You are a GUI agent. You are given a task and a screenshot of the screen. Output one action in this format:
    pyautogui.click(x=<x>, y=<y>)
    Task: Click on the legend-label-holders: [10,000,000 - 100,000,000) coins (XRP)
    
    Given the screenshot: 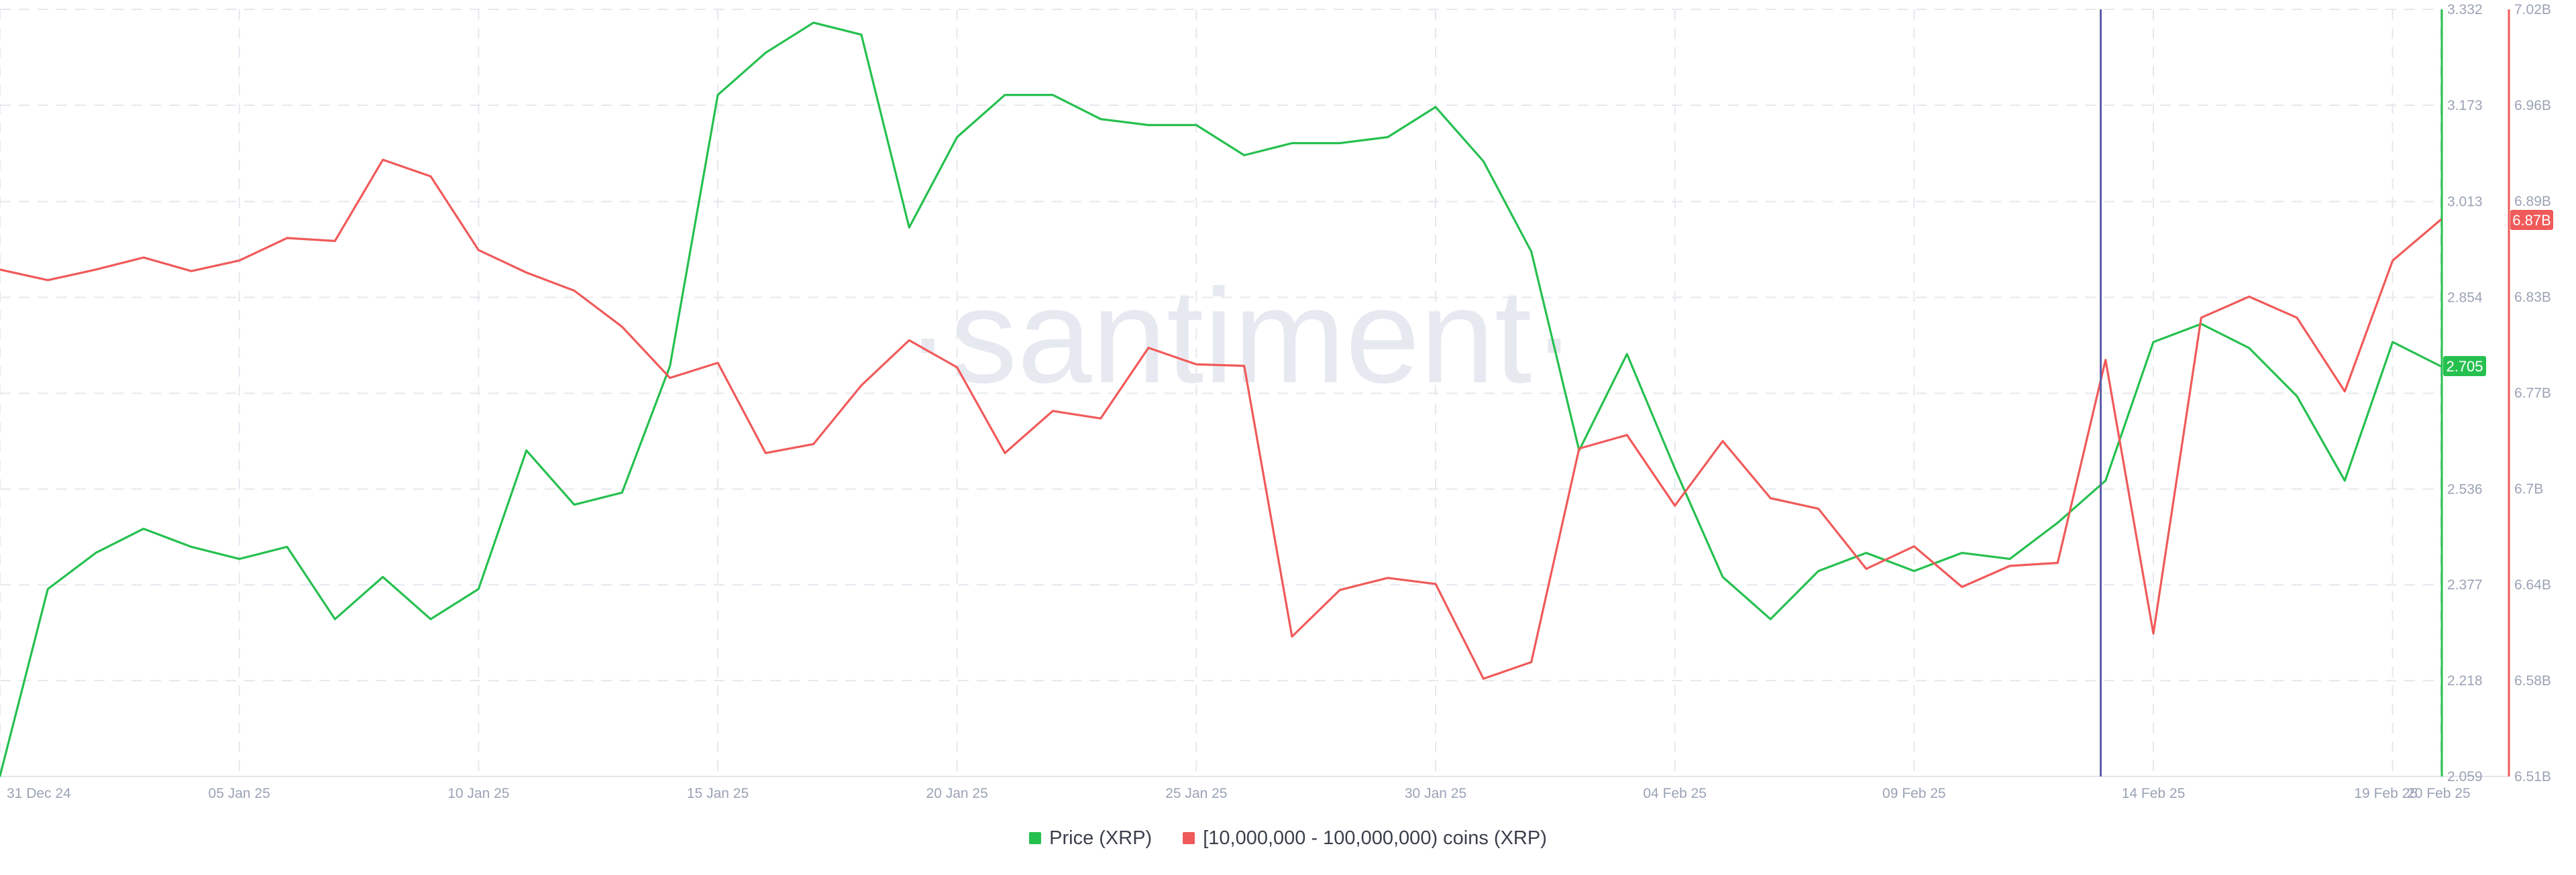 What is the action you would take?
    pyautogui.click(x=1375, y=838)
    